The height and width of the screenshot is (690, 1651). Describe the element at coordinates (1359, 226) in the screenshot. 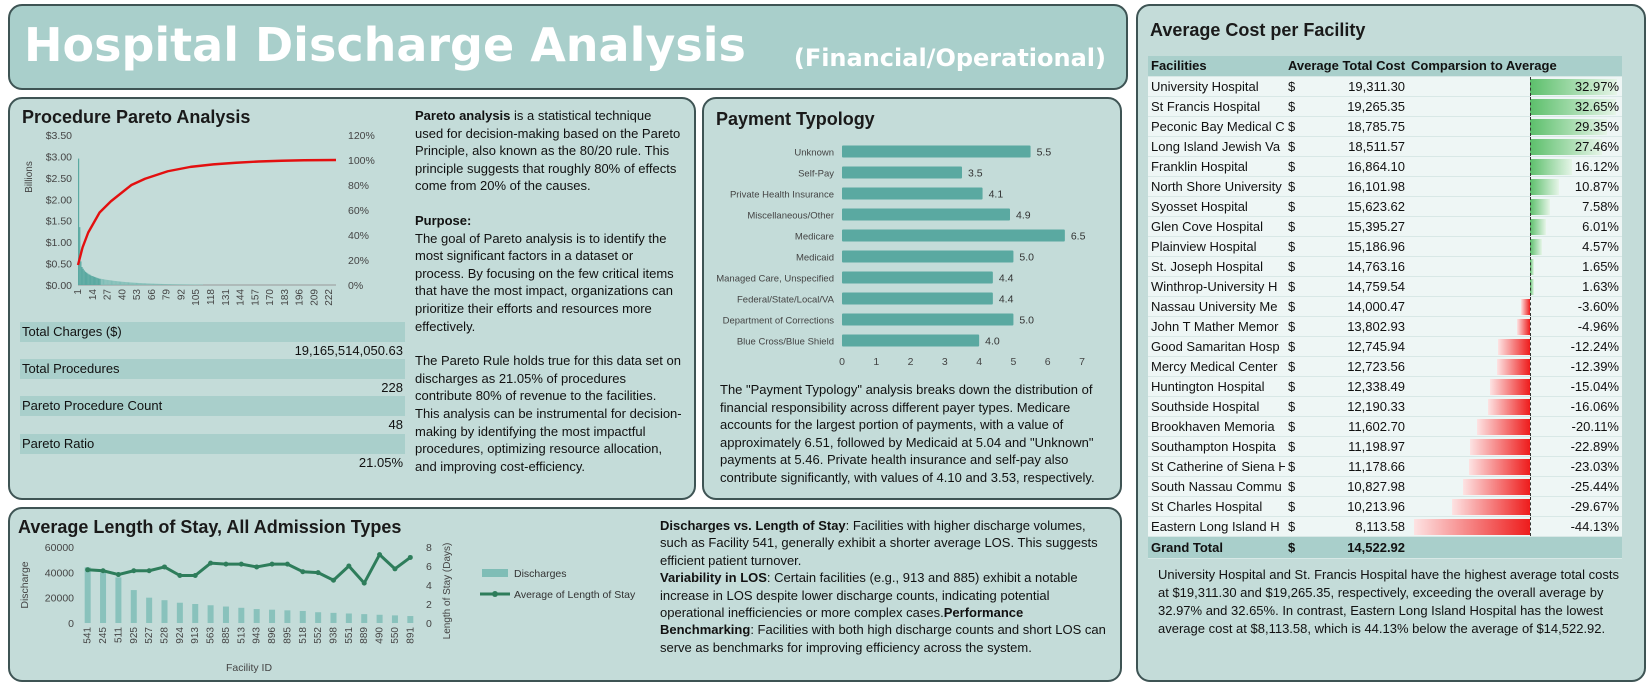

I see `average-cost: 15,395.27` at that location.